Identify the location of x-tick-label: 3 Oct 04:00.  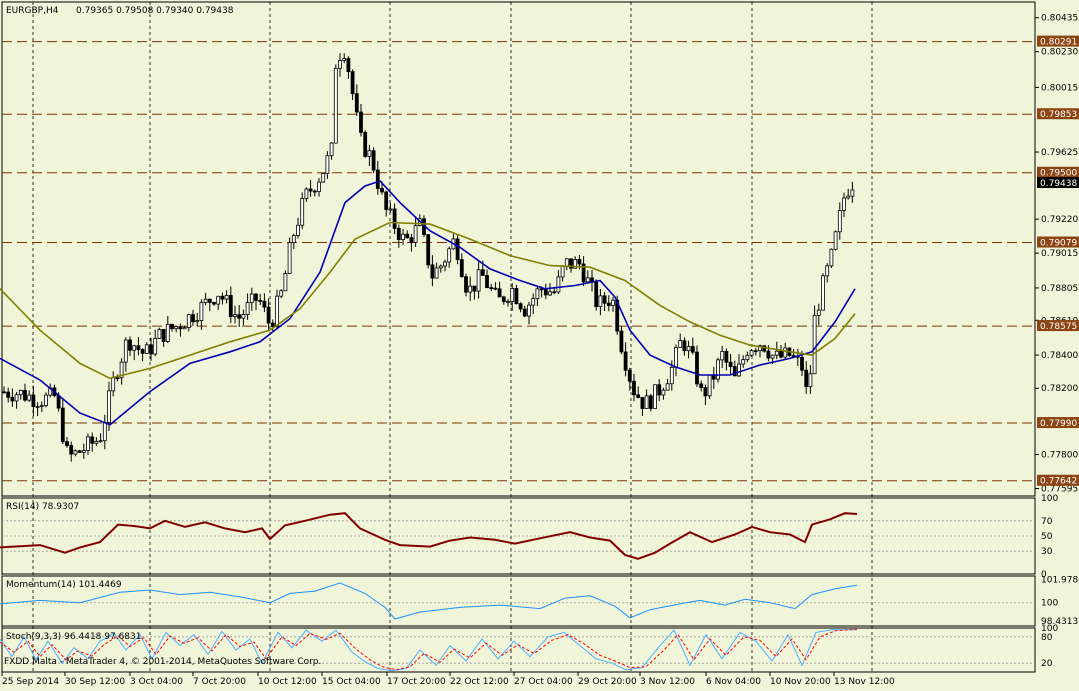
(156, 682).